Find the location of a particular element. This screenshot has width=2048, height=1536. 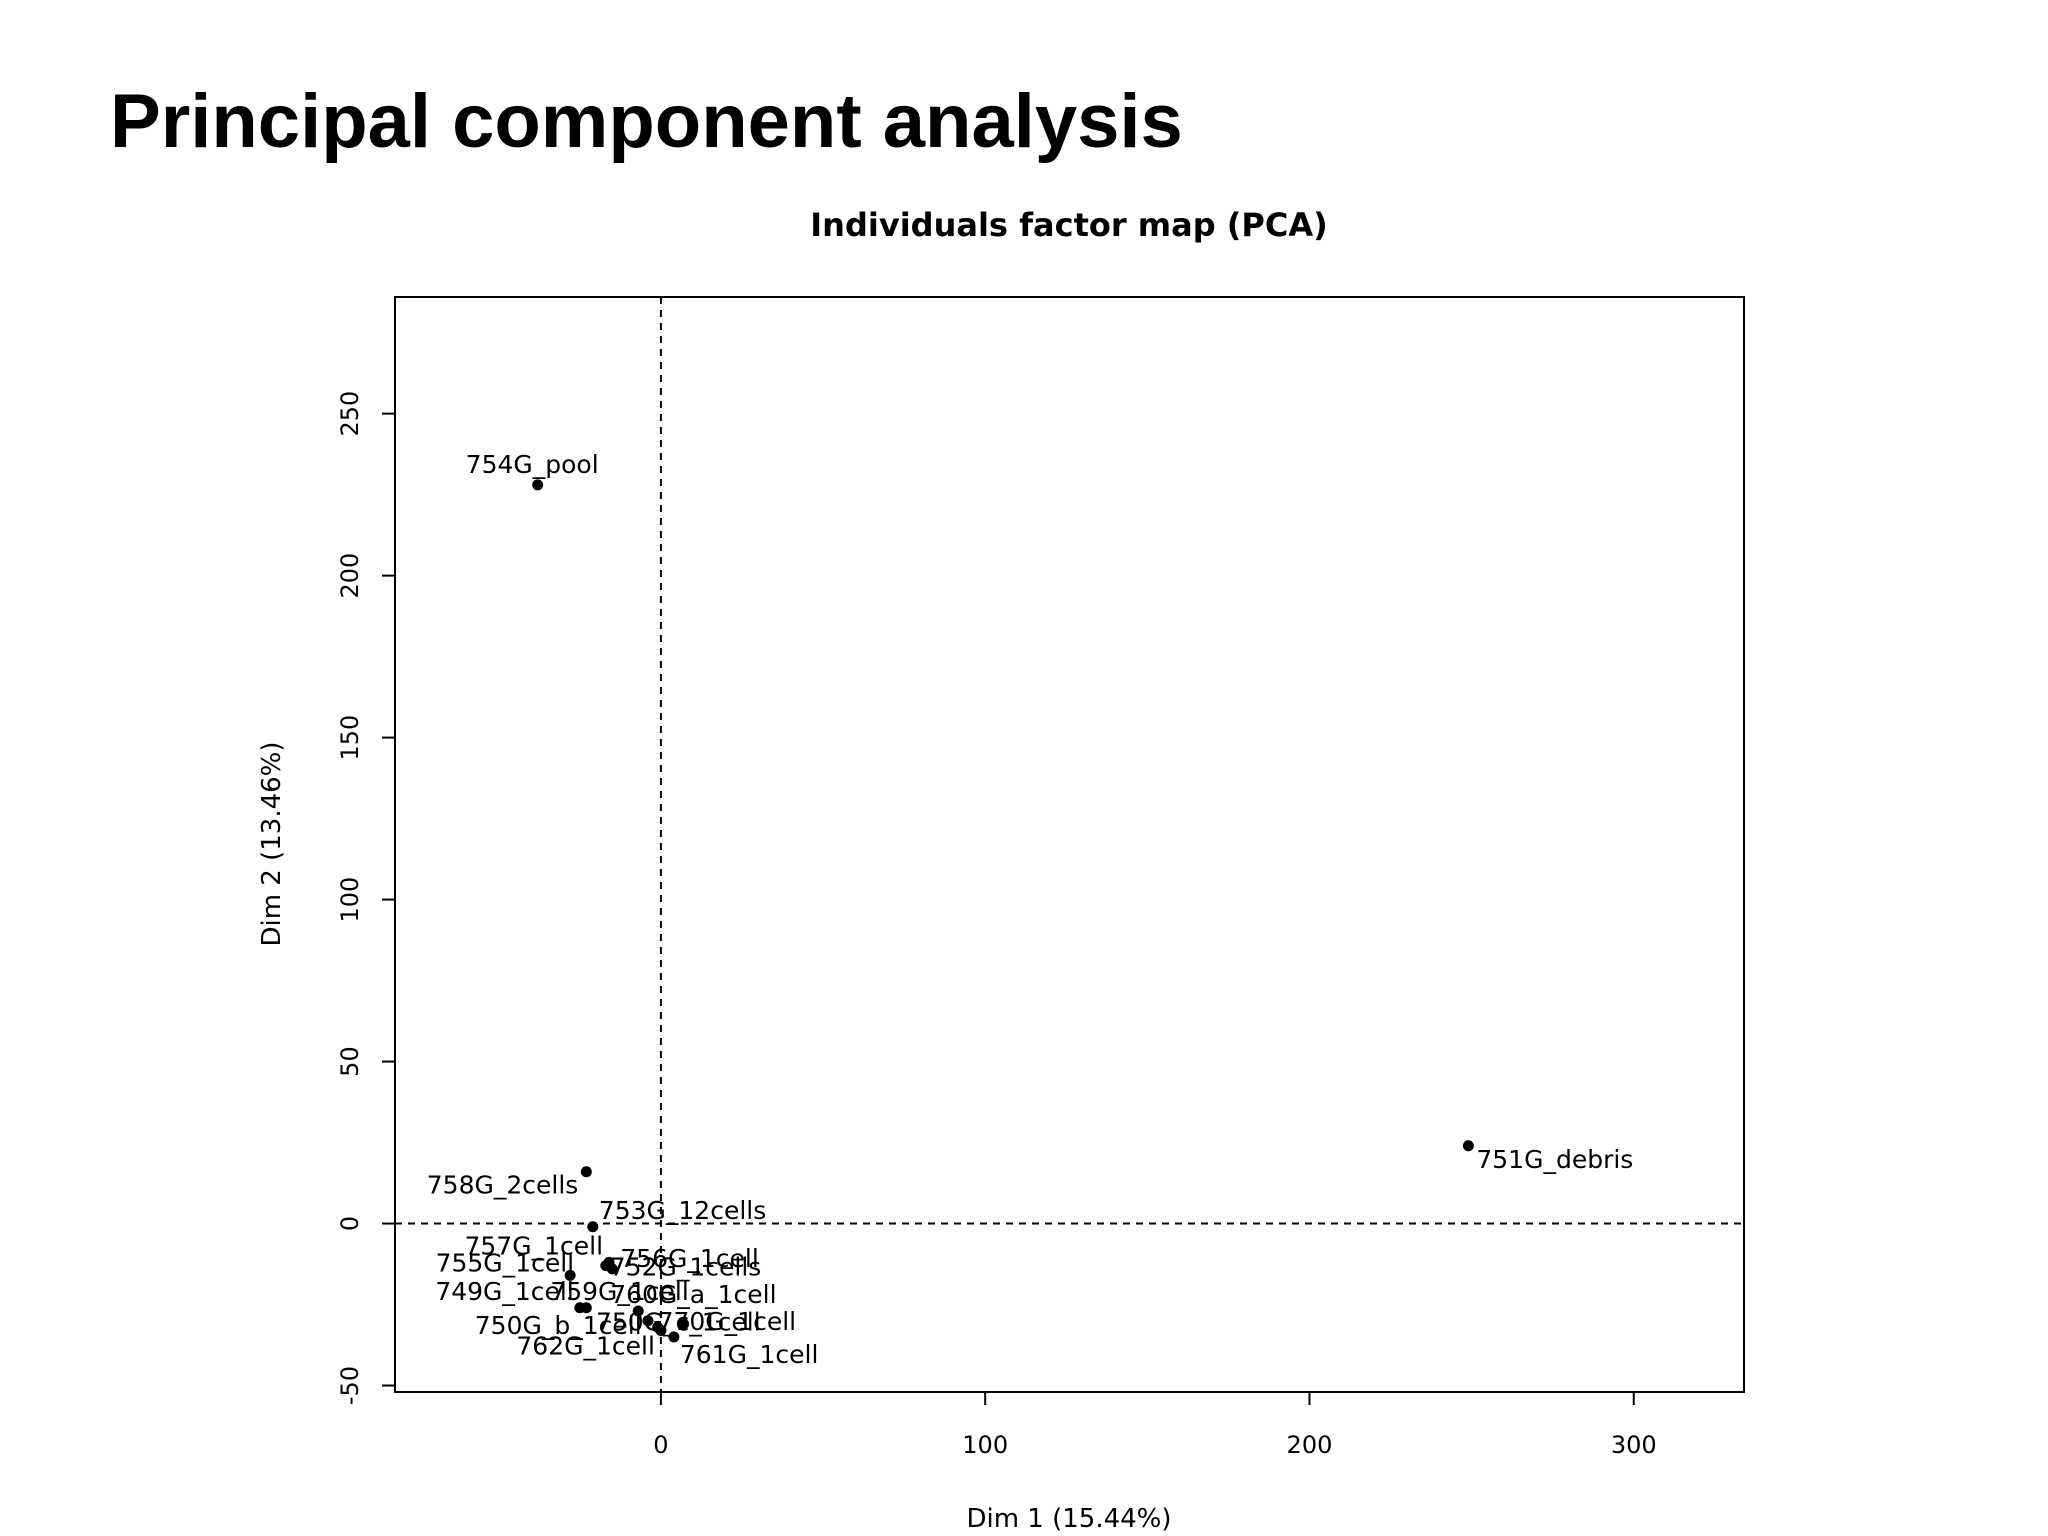

y-tick-label: 150 is located at coordinates (350, 738).